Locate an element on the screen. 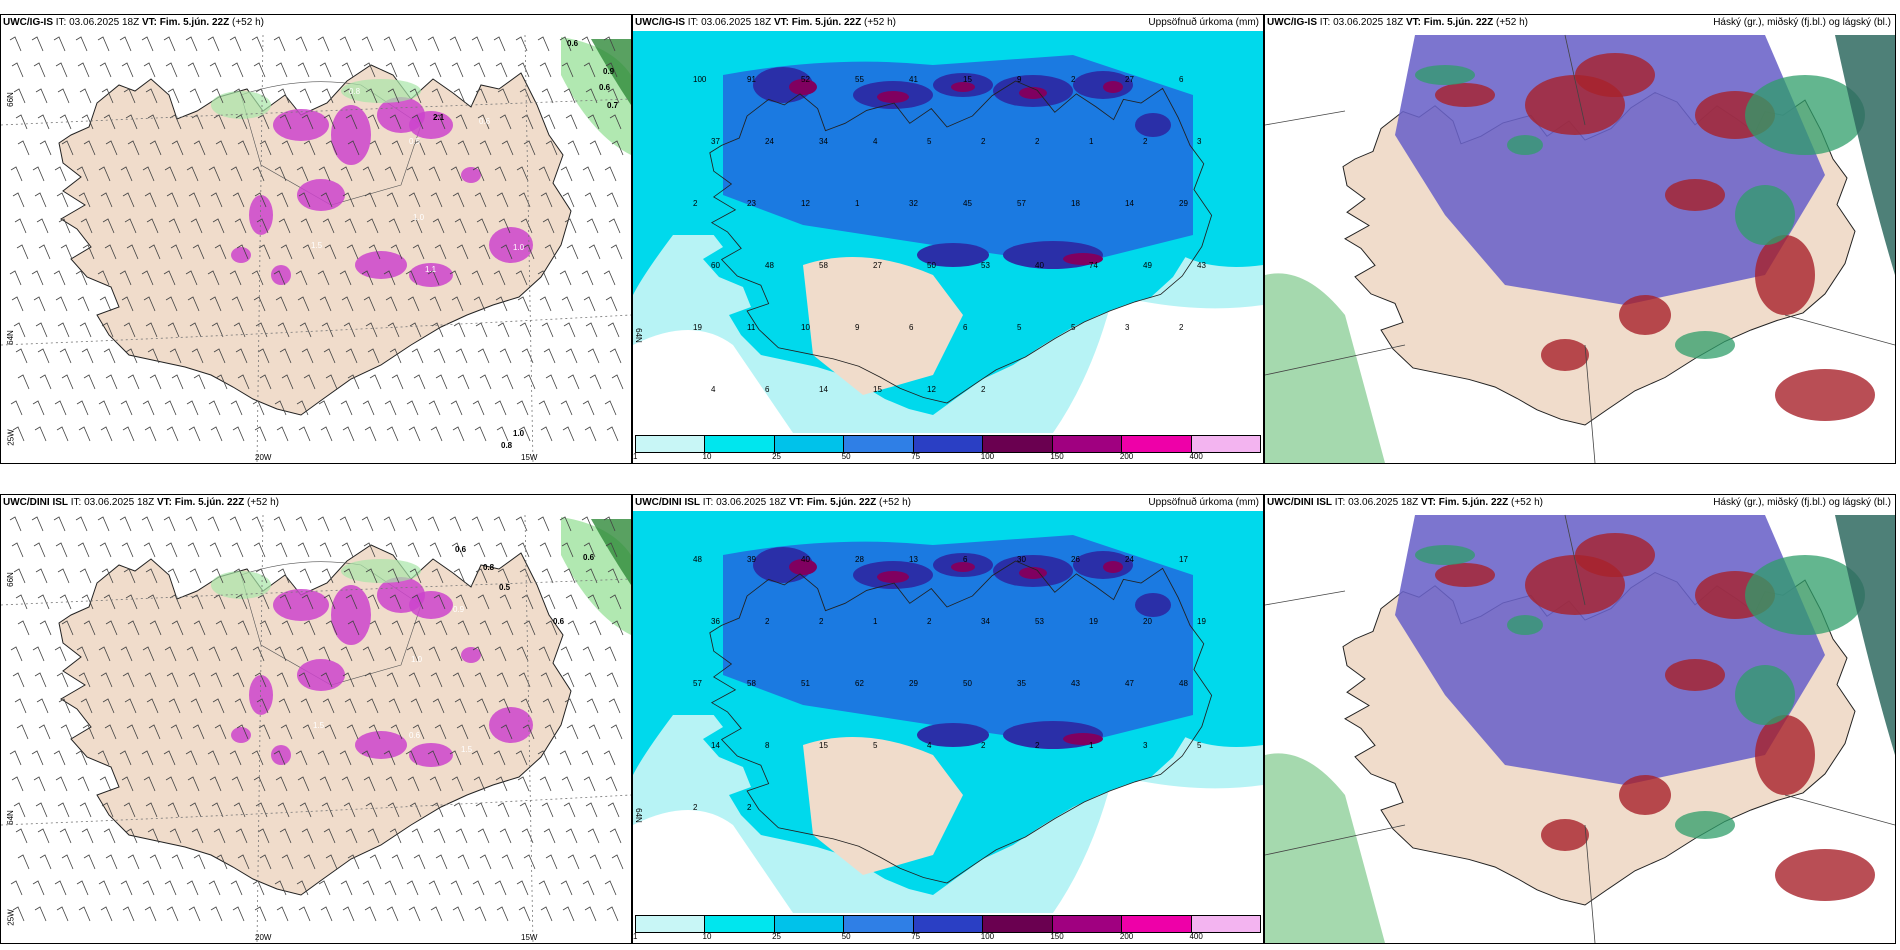 The height and width of the screenshot is (950, 1900). precip-colorbar: 1 10 25 50 75 100 150 200 400 is located at coordinates (948, 928).